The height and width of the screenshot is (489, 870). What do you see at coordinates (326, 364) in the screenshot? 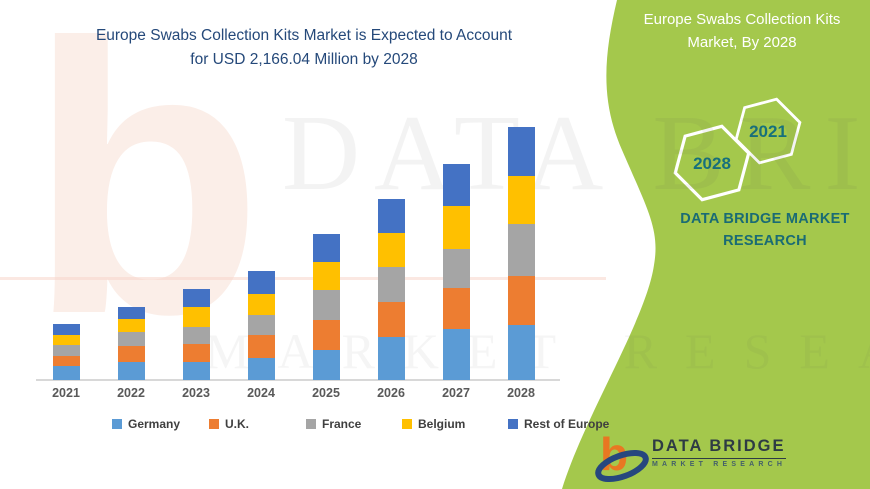
I see `bar-segment-2025-germany` at bounding box center [326, 364].